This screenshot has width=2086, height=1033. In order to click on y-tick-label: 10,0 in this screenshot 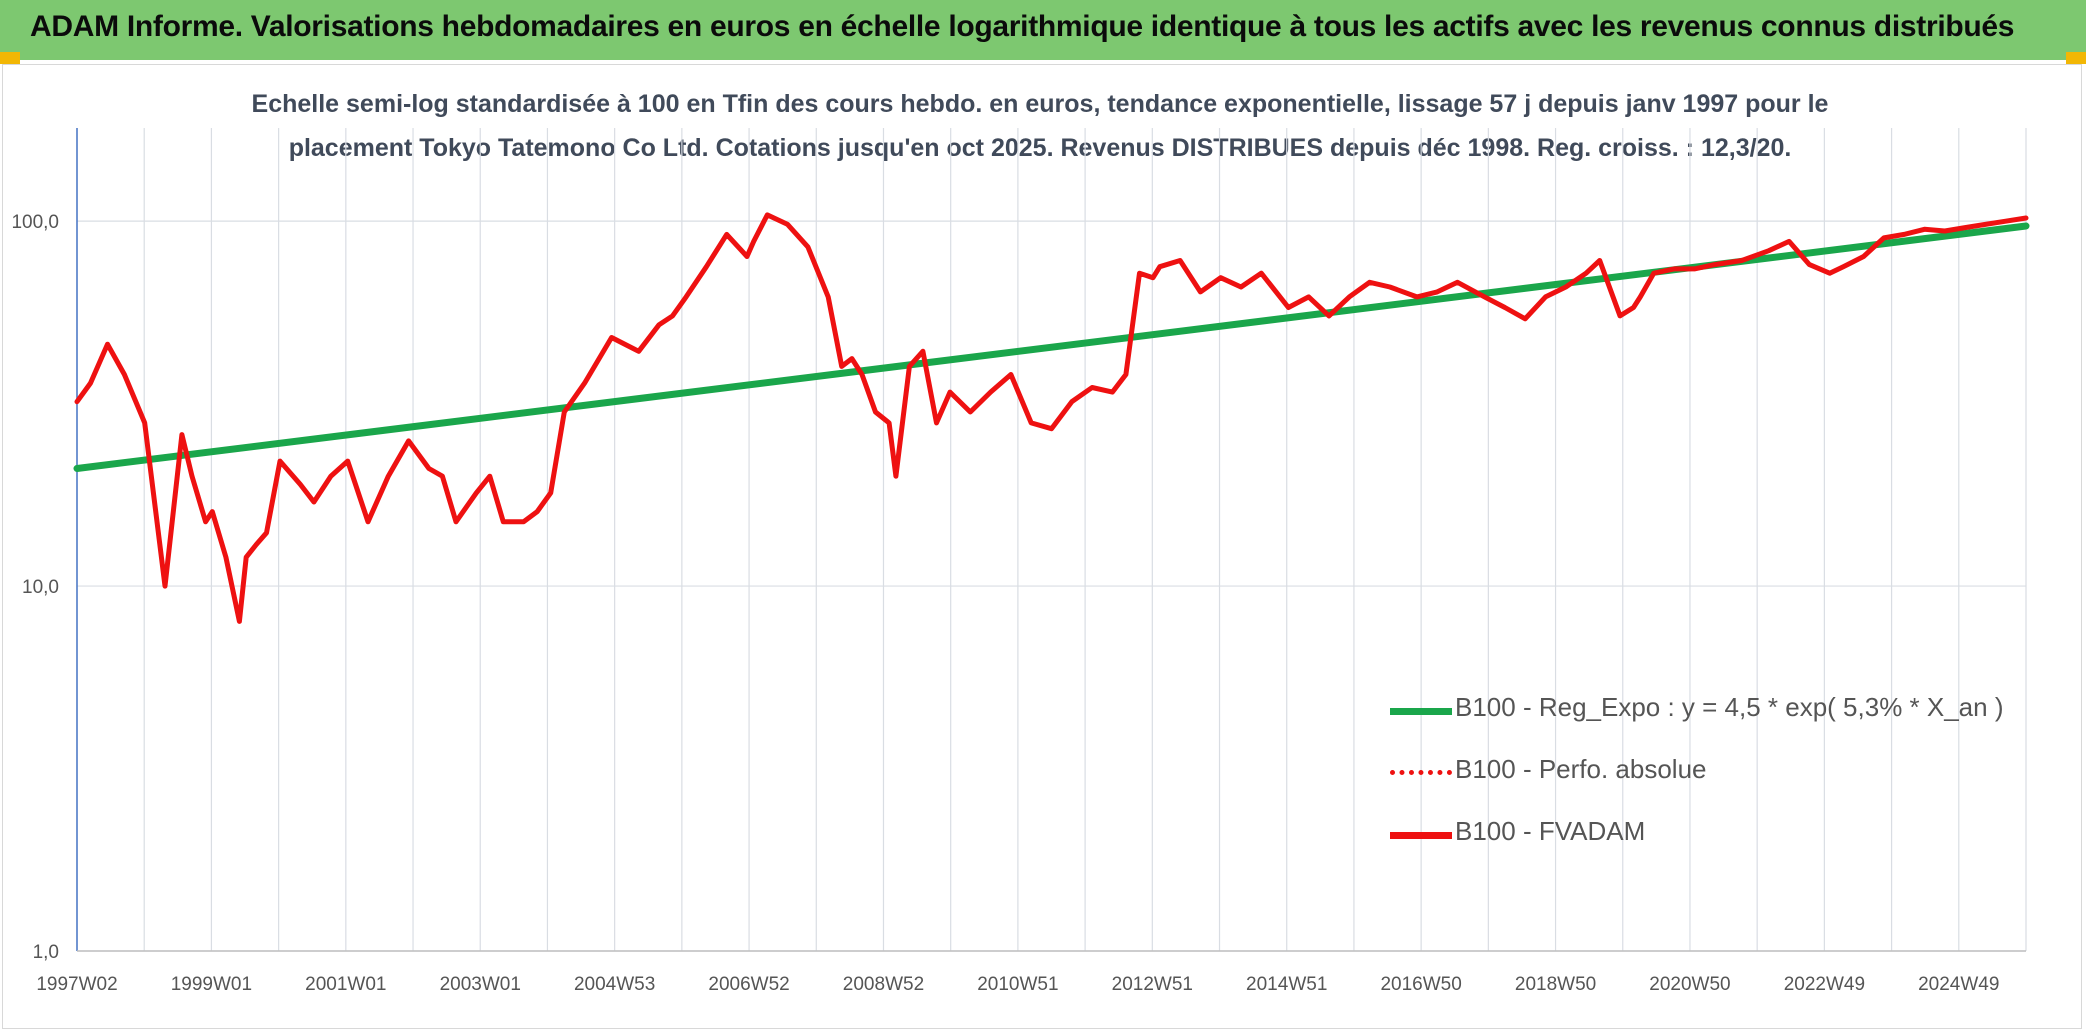, I will do `click(40, 587)`.